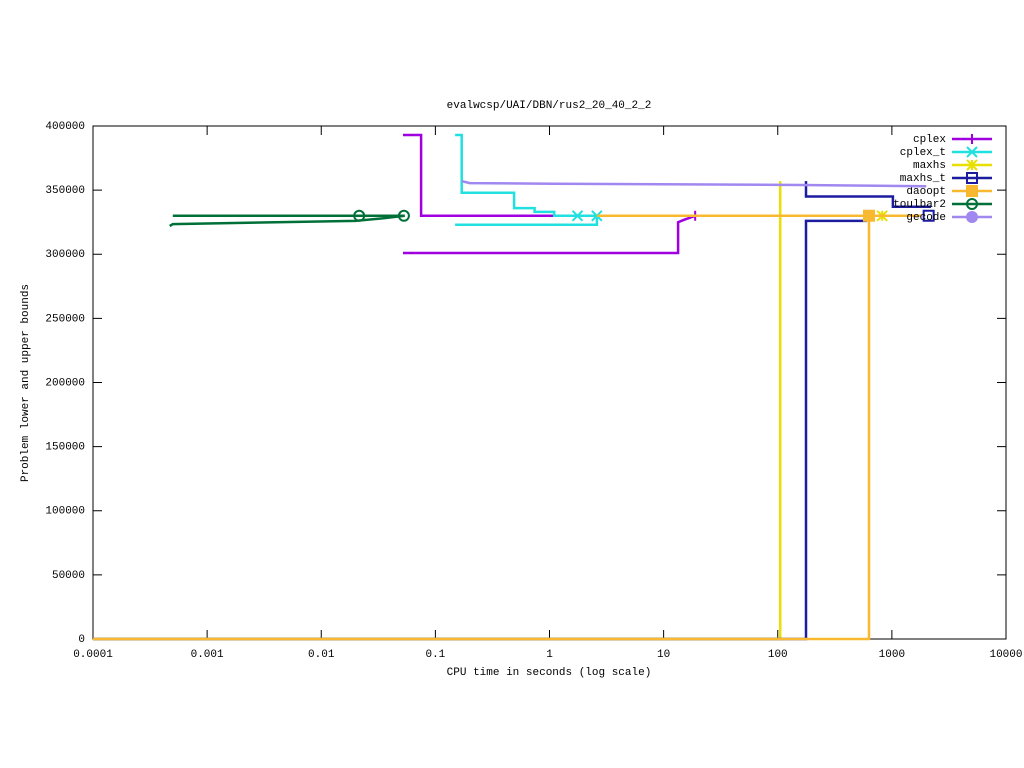  What do you see at coordinates (929, 140) in the screenshot?
I see `legend-label: cplex` at bounding box center [929, 140].